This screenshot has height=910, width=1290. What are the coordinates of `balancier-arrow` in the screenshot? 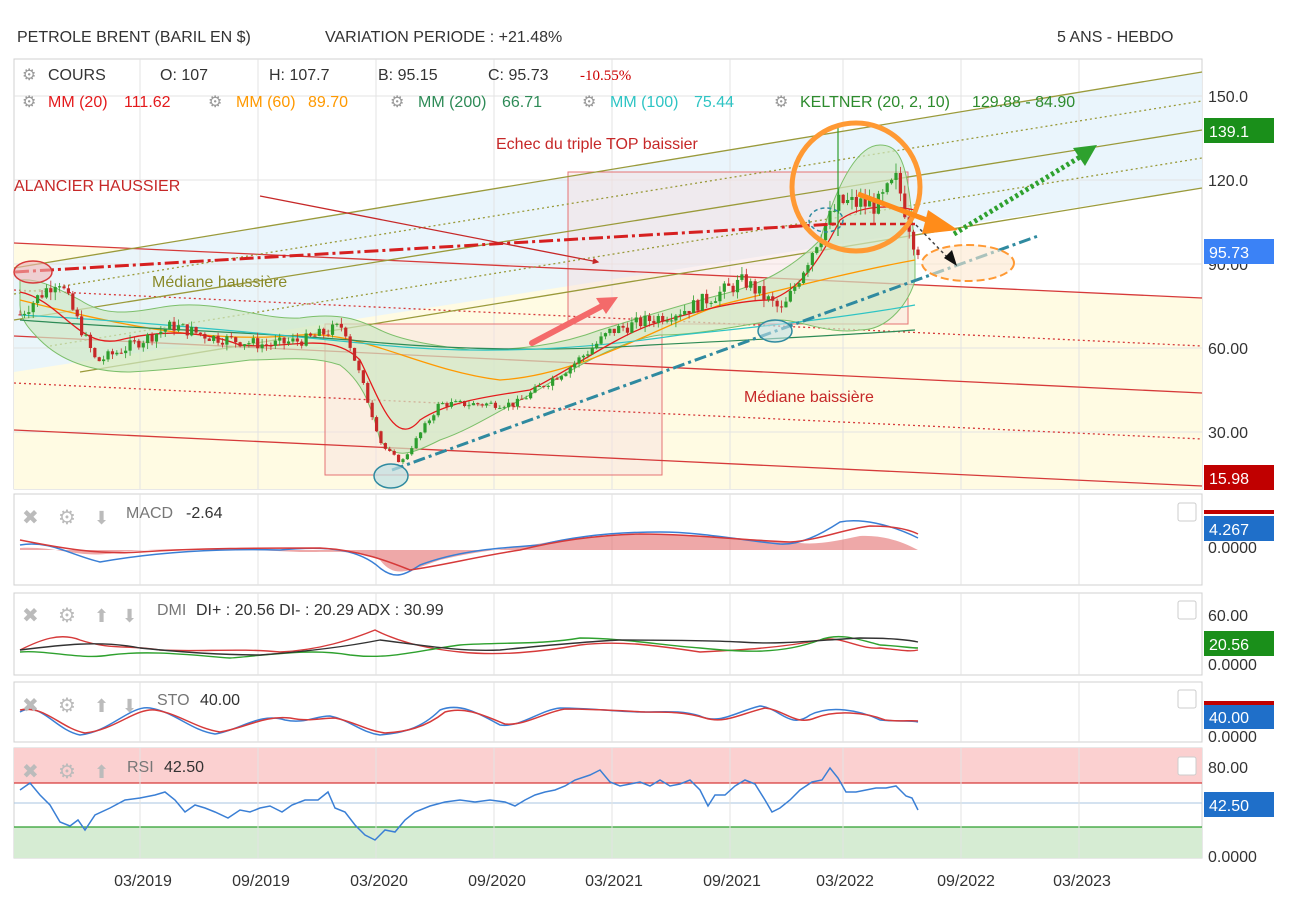 It's located at (429, 230).